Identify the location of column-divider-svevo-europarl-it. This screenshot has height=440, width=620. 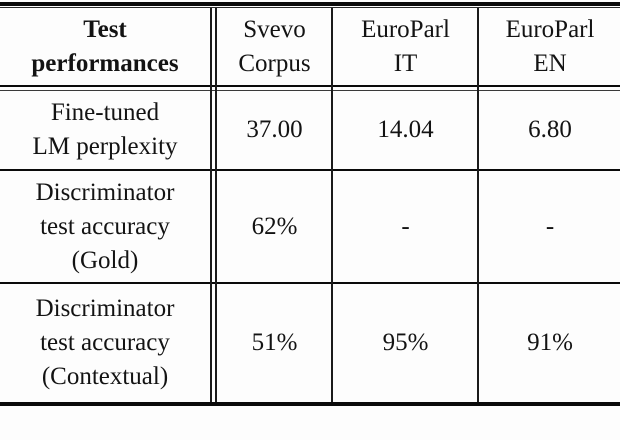
(332, 205).